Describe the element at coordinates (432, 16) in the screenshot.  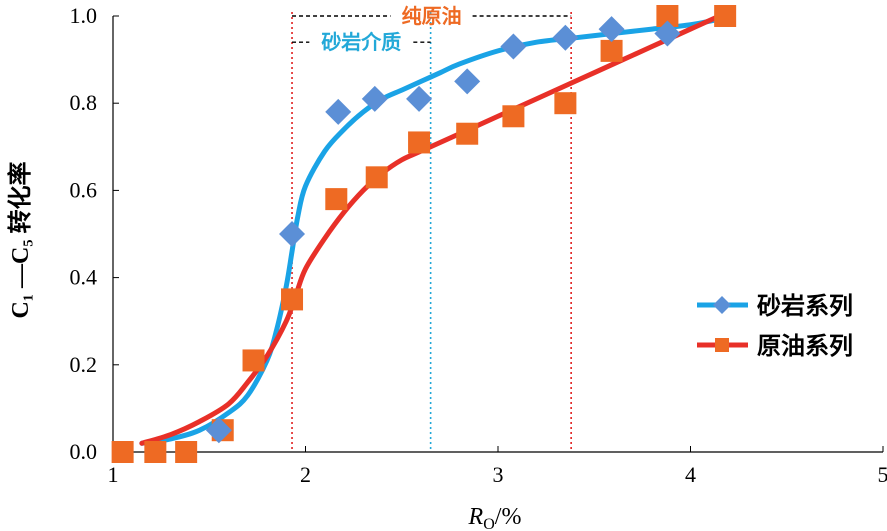
I see `range-label: 纯原油` at that location.